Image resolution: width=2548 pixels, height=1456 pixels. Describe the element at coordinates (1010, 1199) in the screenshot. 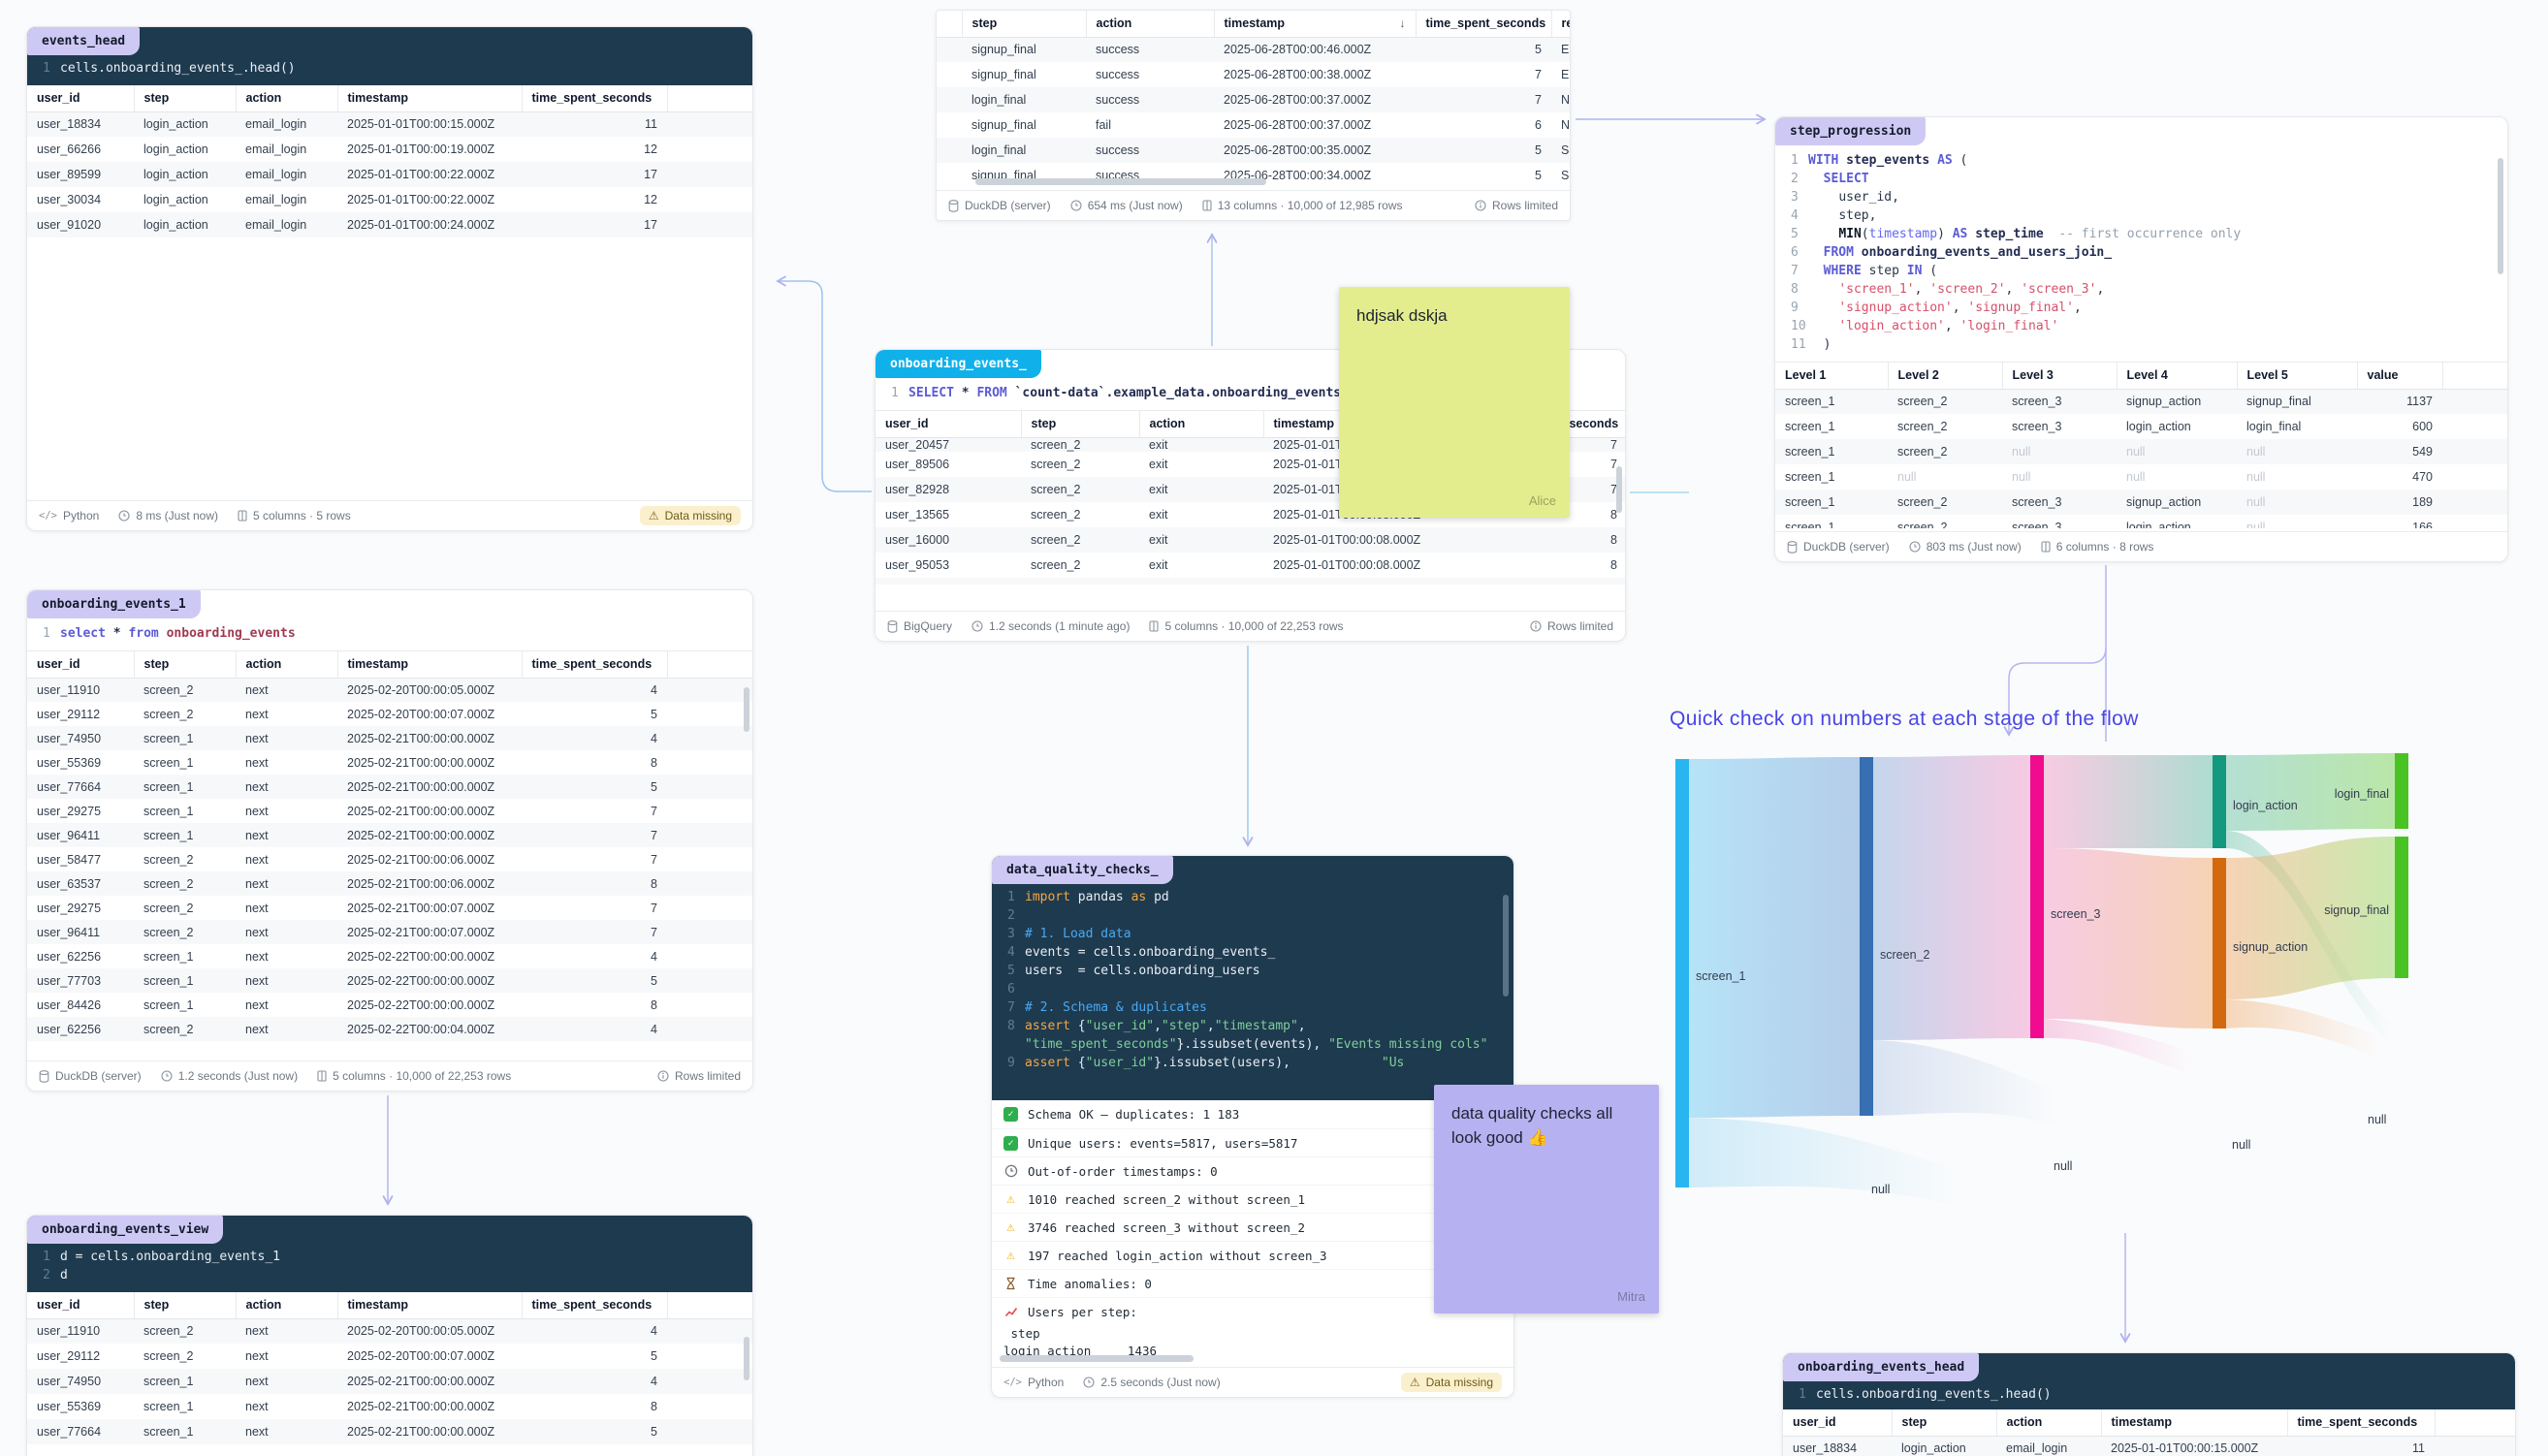

I see `warn-icon: ⚠` at that location.